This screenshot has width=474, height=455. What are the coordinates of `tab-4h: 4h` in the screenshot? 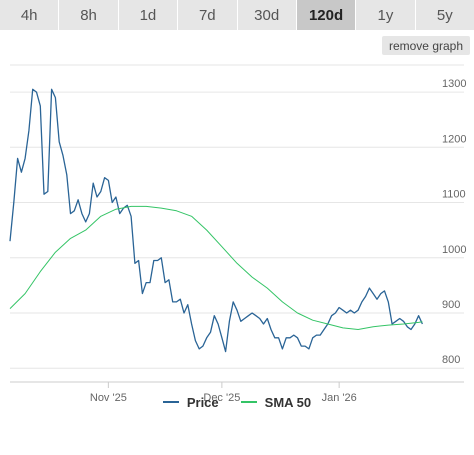 It's located at (30, 15).